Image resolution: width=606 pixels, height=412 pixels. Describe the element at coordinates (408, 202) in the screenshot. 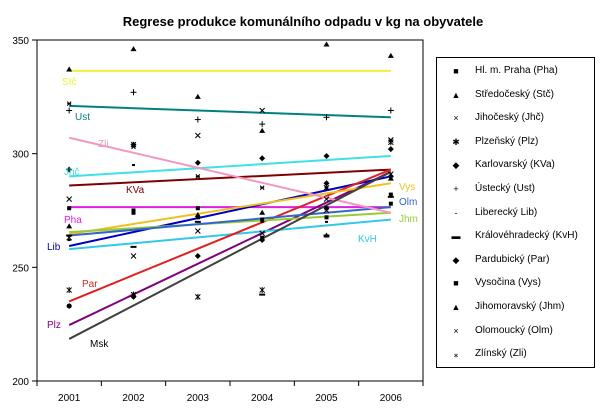

I see `line-label-olm: Olm` at that location.